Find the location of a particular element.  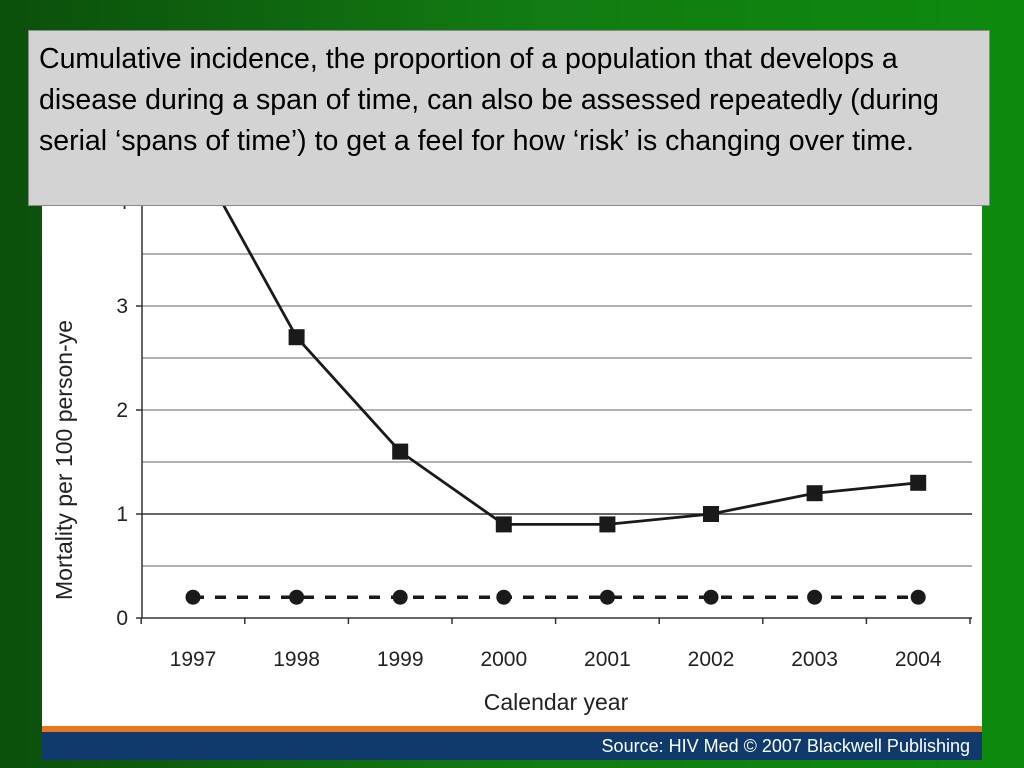

x-tick-label: 2003 is located at coordinates (814, 659).